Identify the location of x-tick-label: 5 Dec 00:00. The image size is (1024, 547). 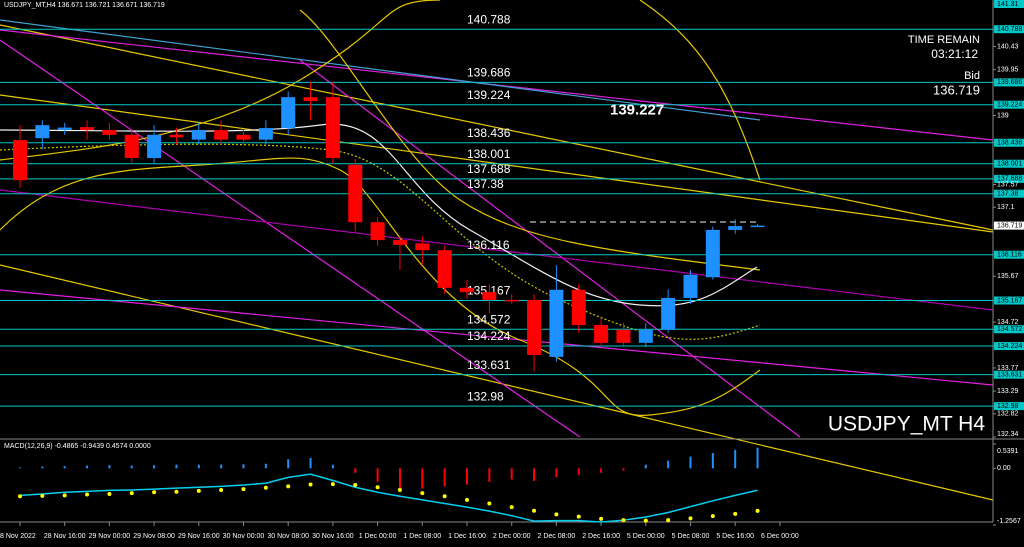
(646, 536).